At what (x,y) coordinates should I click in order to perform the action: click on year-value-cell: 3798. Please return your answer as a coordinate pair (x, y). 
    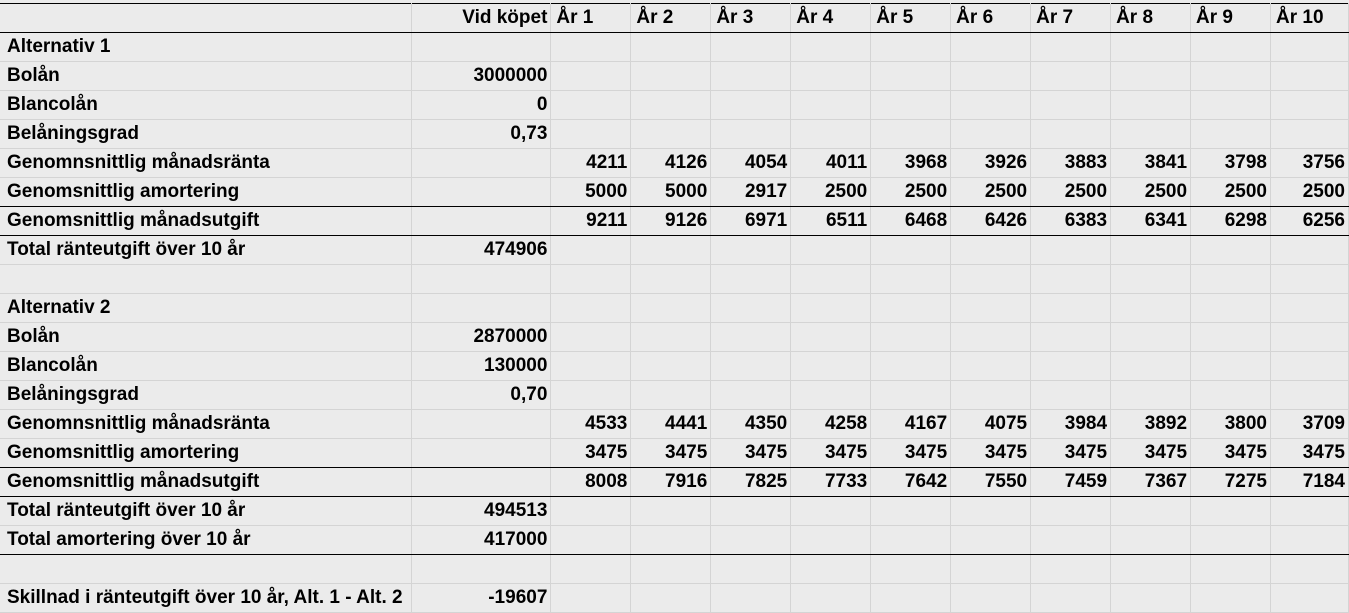
    Looking at the image, I should click on (1230, 163).